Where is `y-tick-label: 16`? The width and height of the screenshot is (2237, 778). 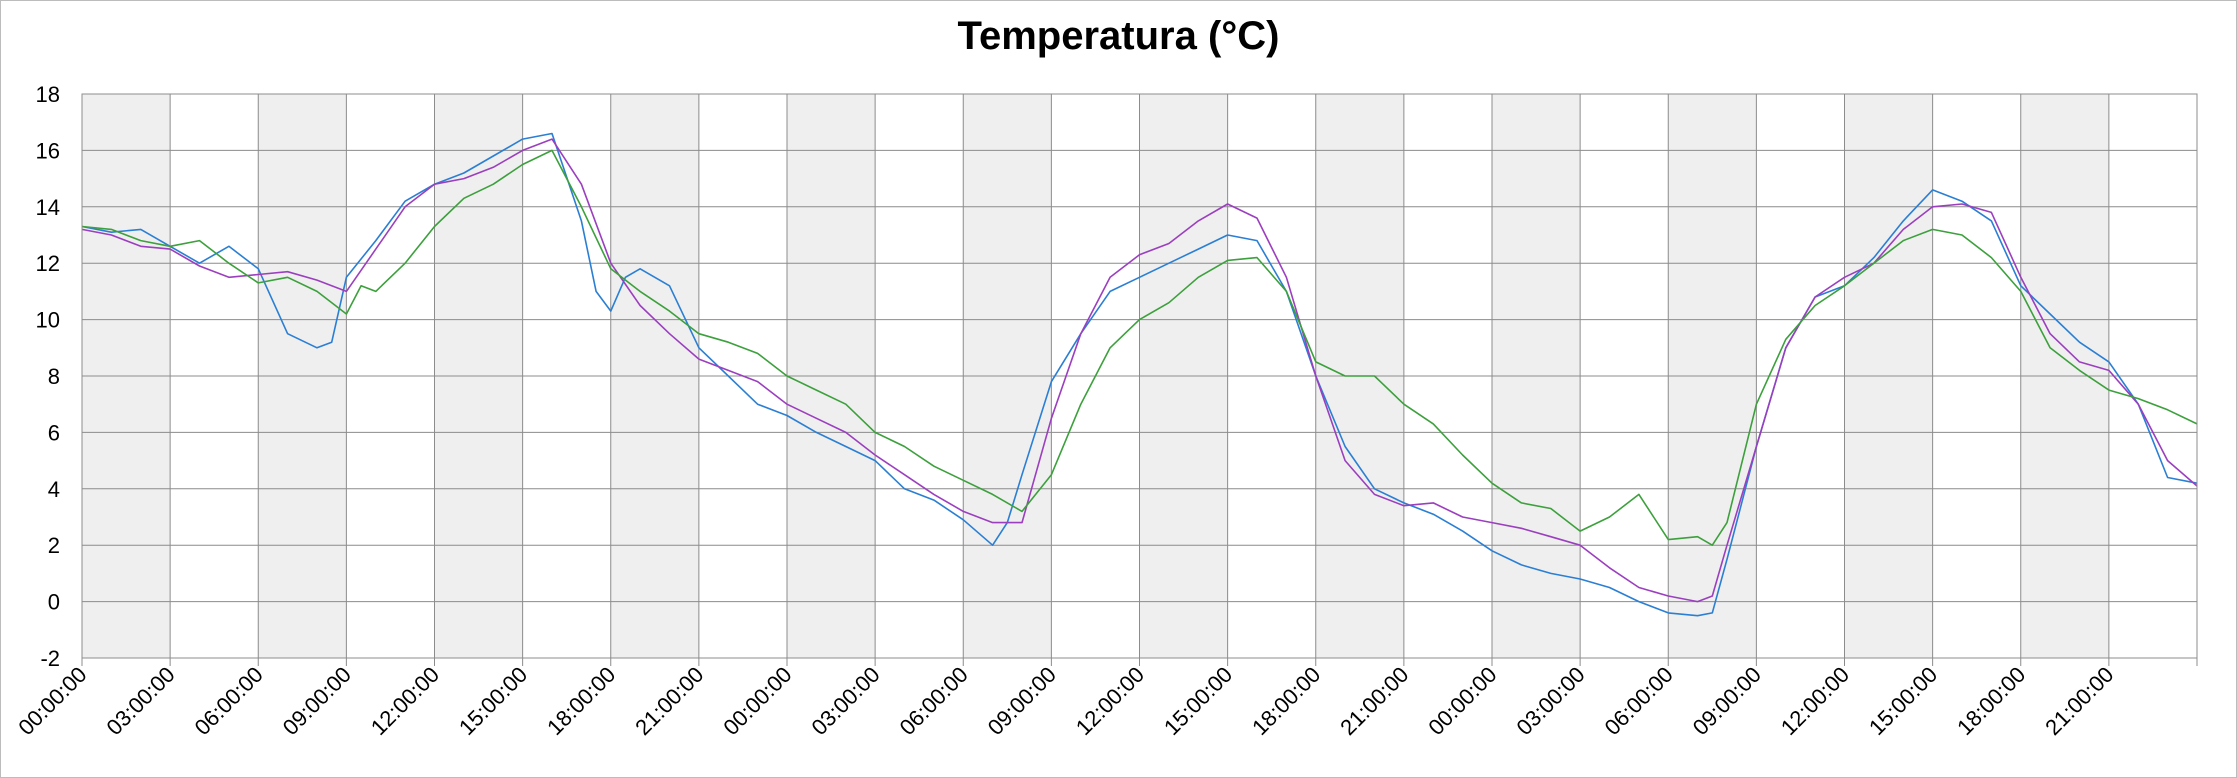 y-tick-label: 16 is located at coordinates (48, 150).